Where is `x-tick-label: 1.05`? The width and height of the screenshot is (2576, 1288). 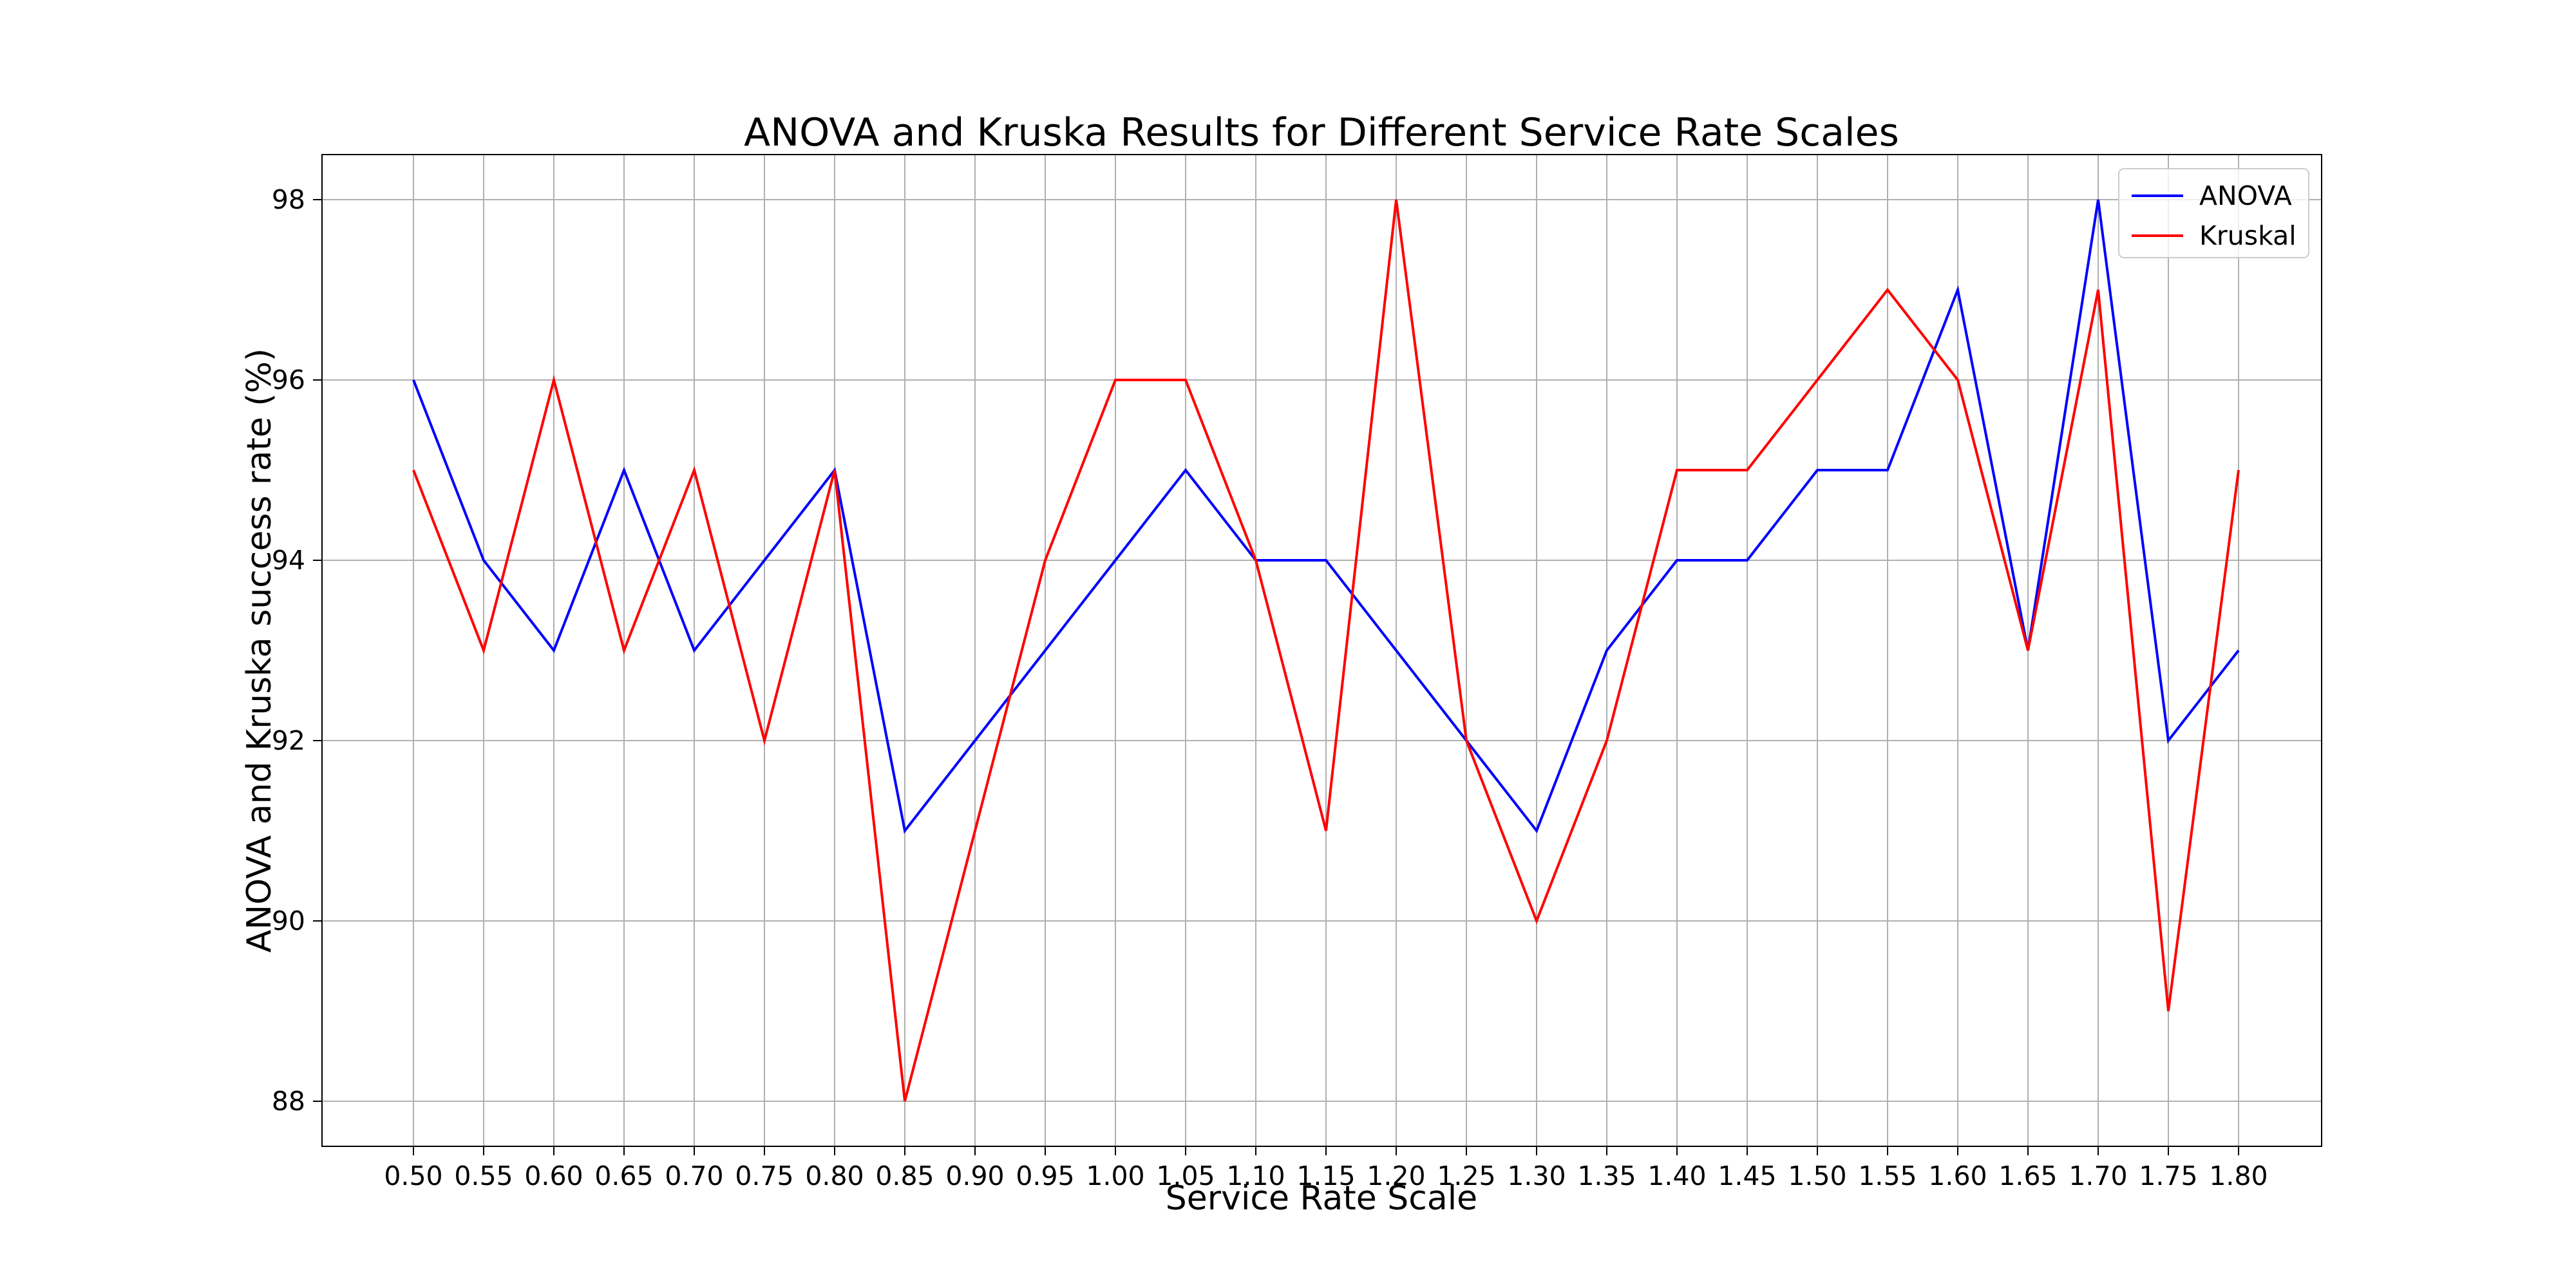
x-tick-label: 1.05 is located at coordinates (1186, 1175).